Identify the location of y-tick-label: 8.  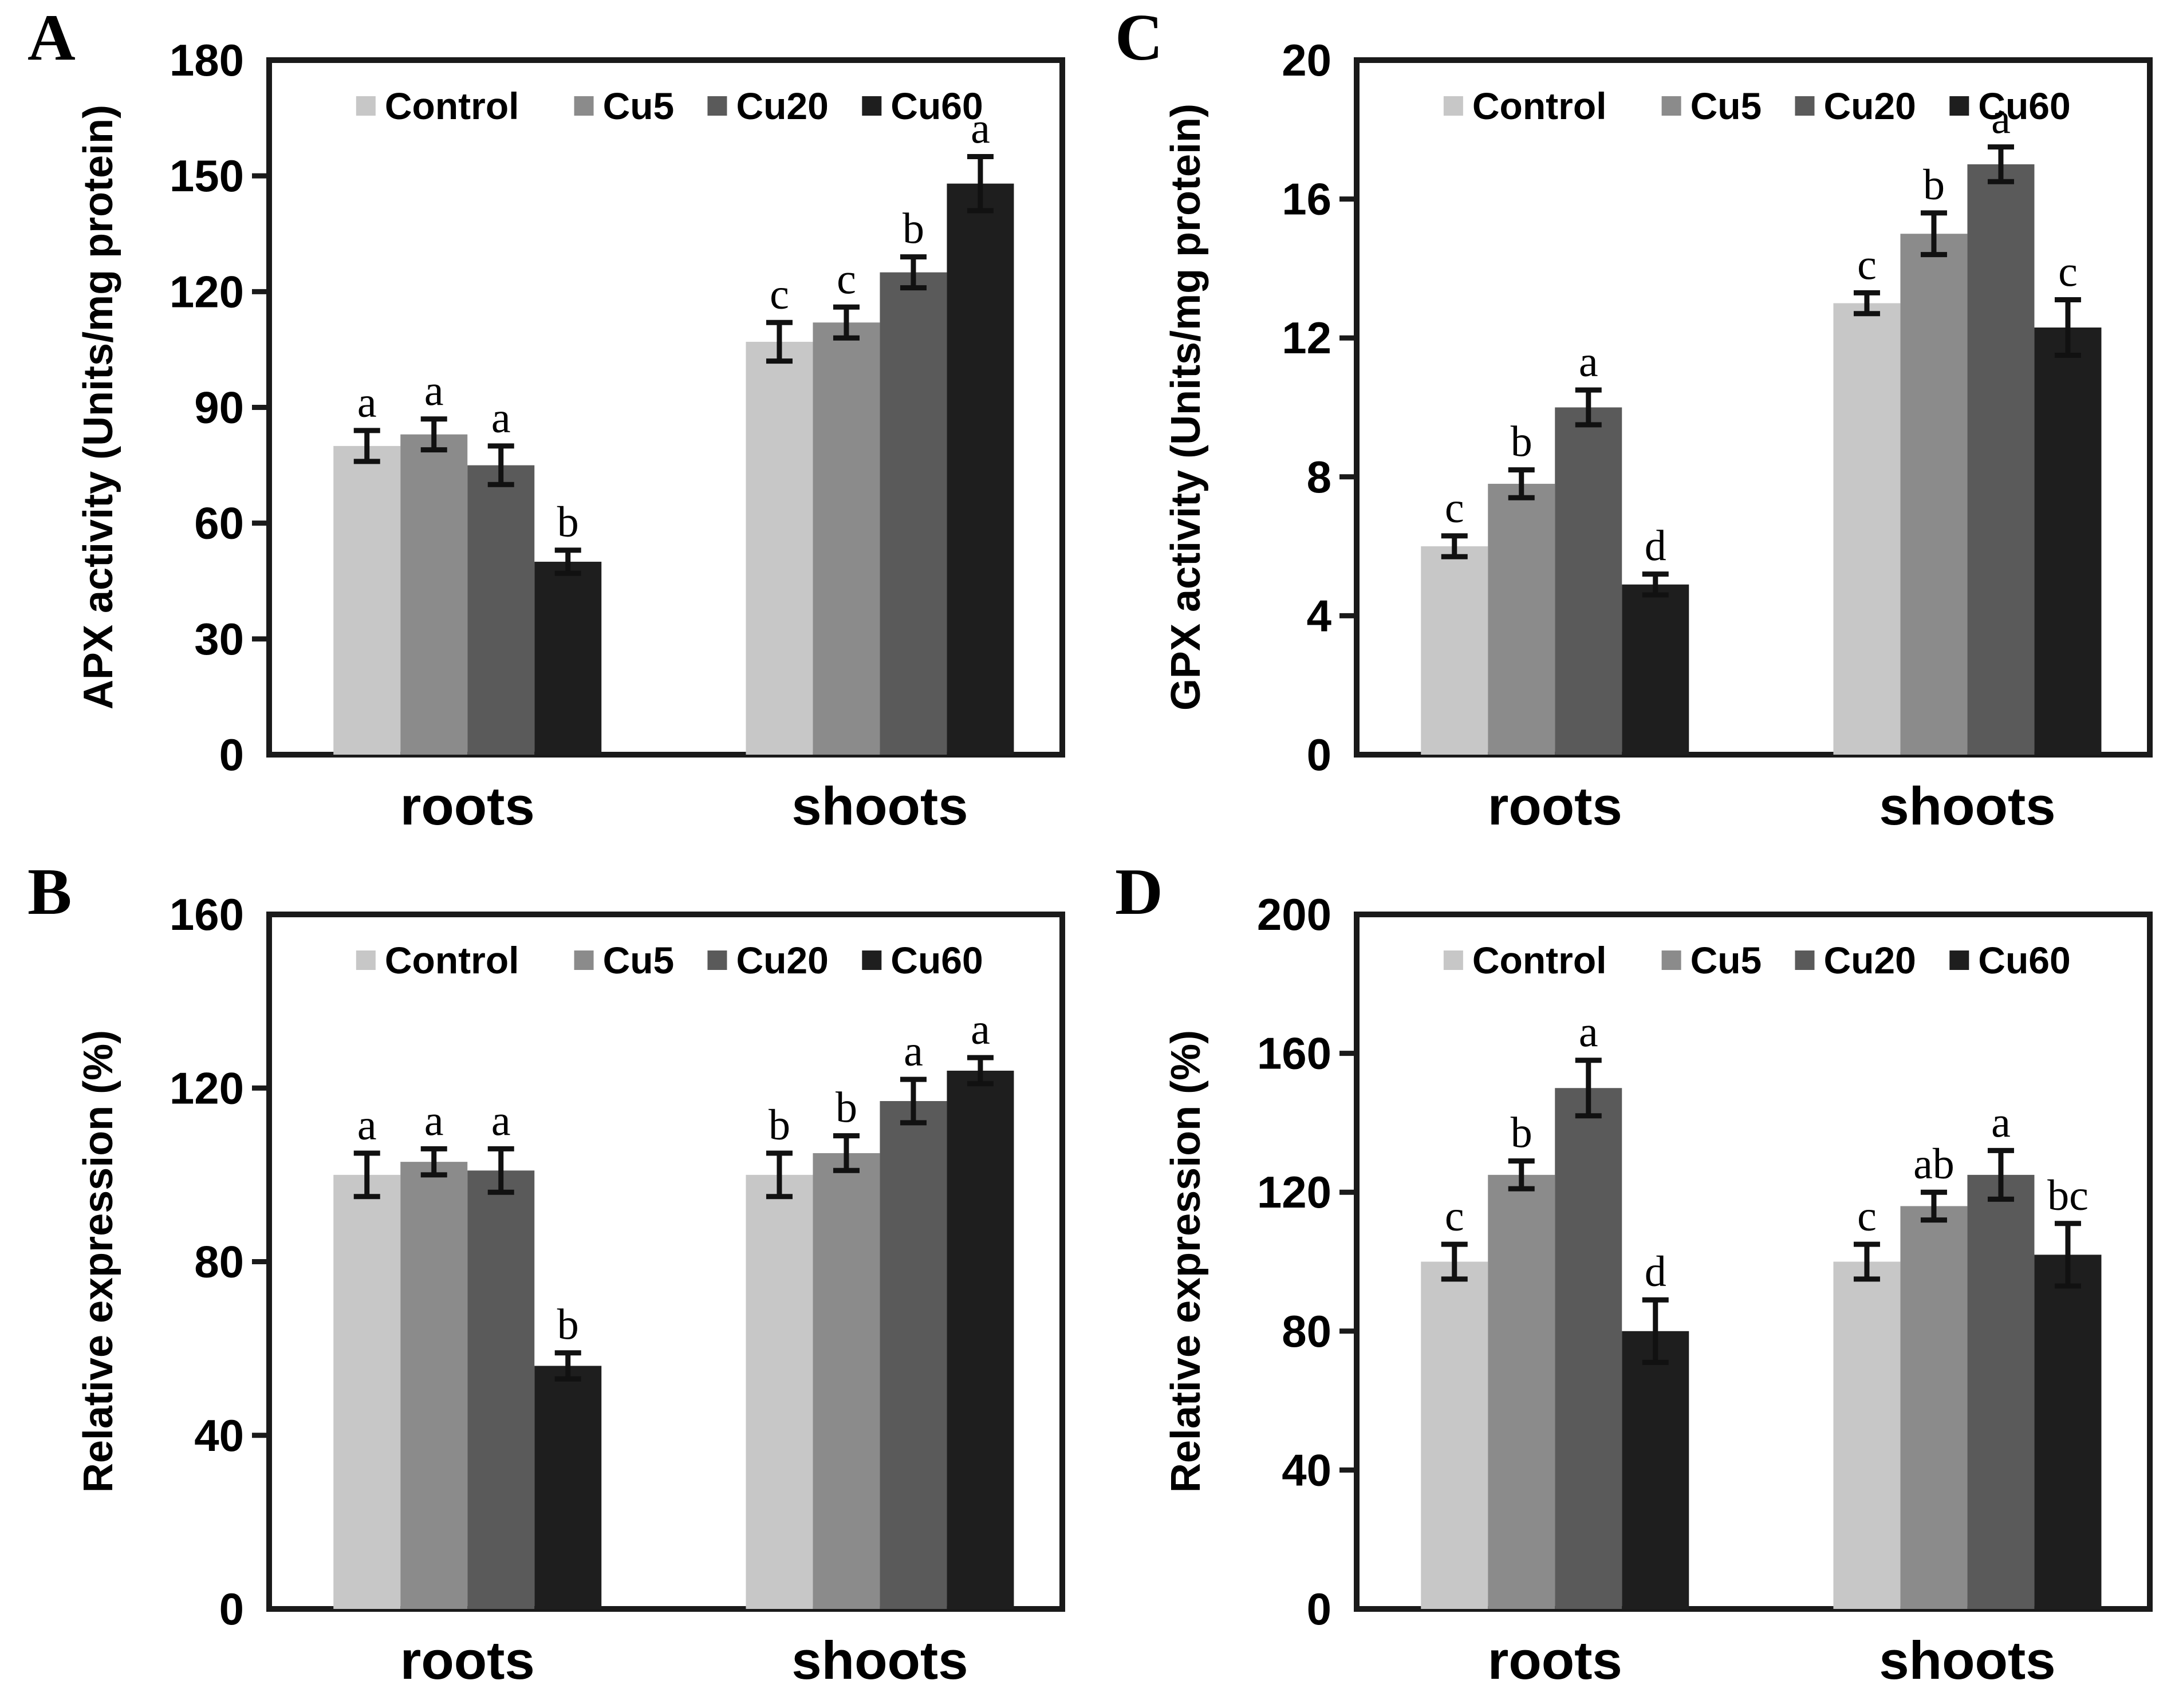
(1319, 477).